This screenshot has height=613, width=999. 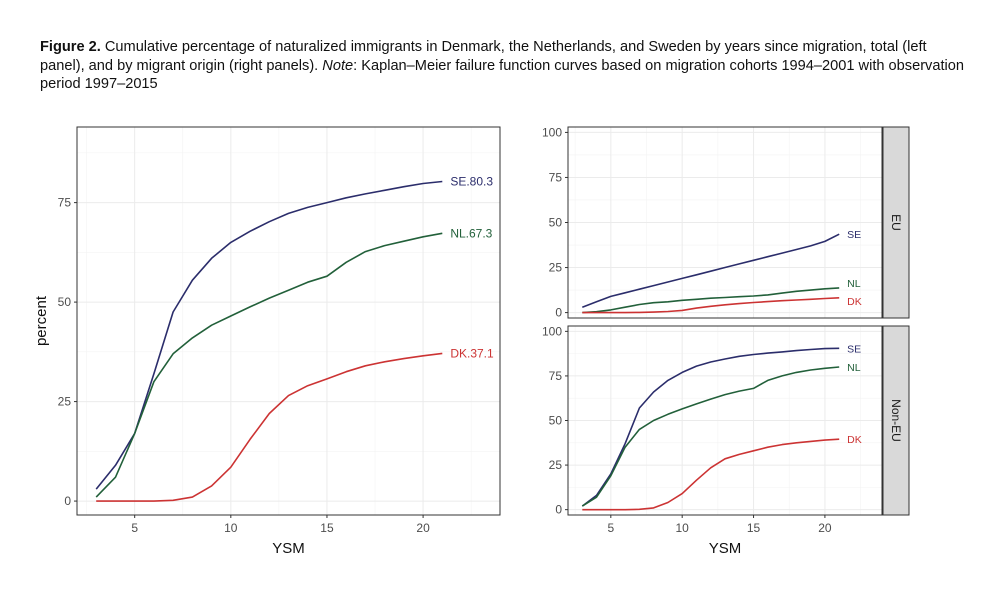 I want to click on series-label-nl: NL.67.3, so click(x=471, y=233).